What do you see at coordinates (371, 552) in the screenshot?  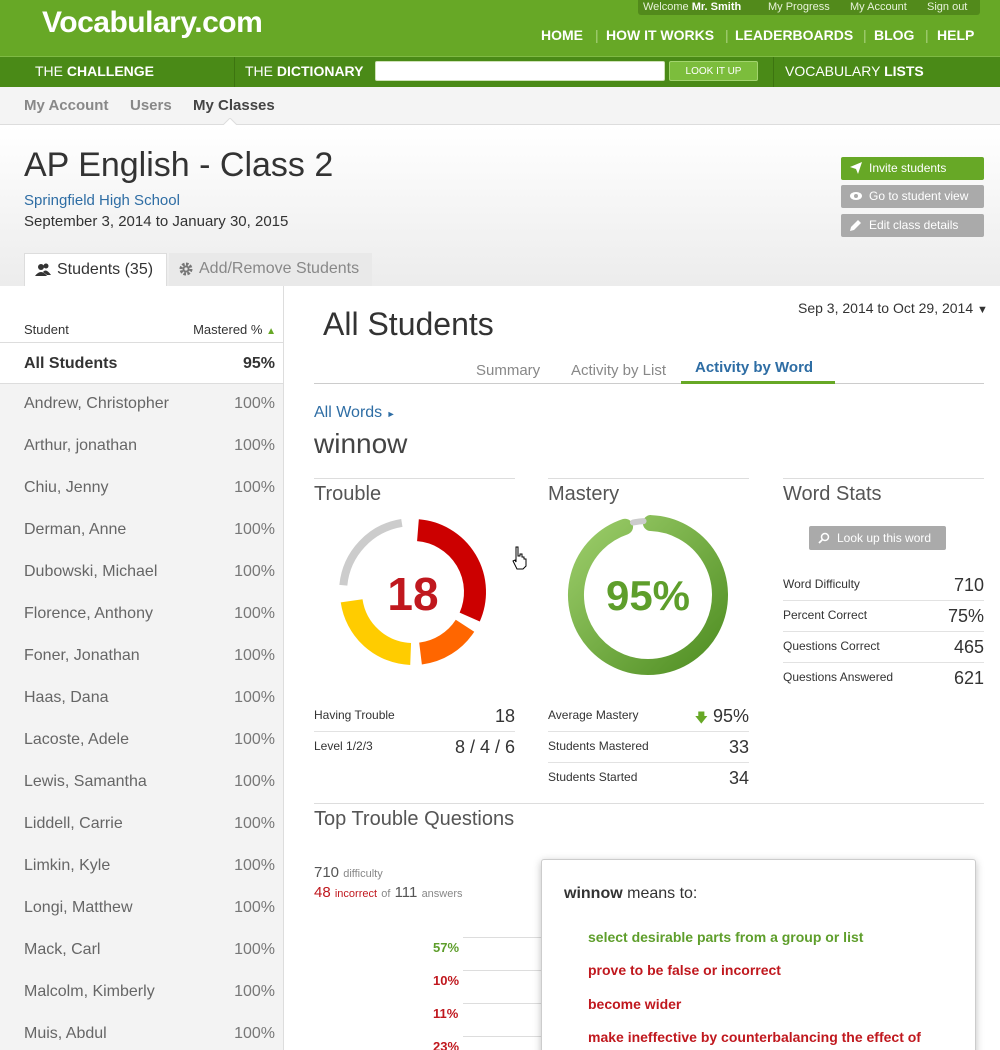 I see `trouble-remainder-arc` at bounding box center [371, 552].